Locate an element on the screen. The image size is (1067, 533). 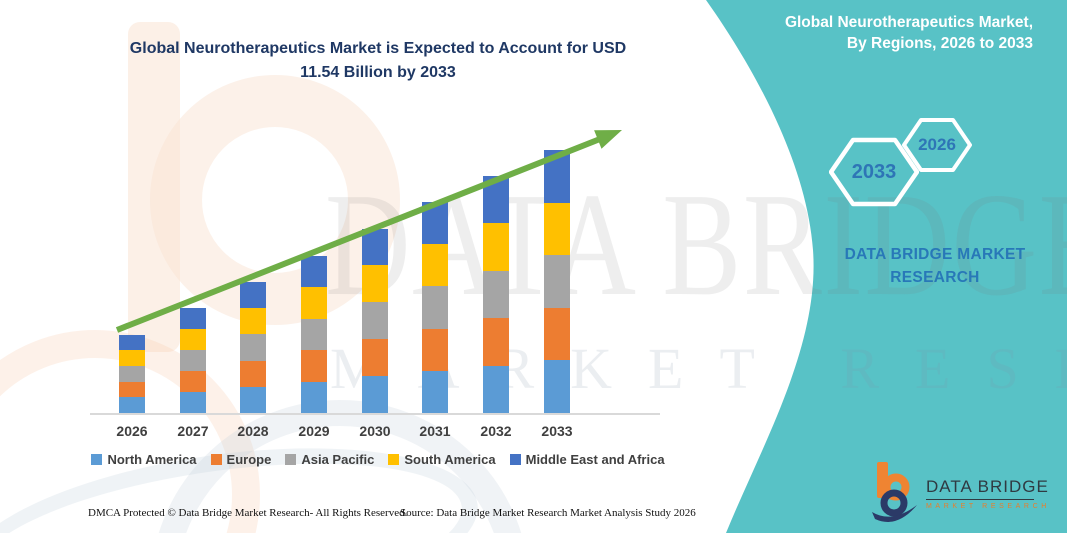
legend-label: South America is located at coordinates (450, 459).